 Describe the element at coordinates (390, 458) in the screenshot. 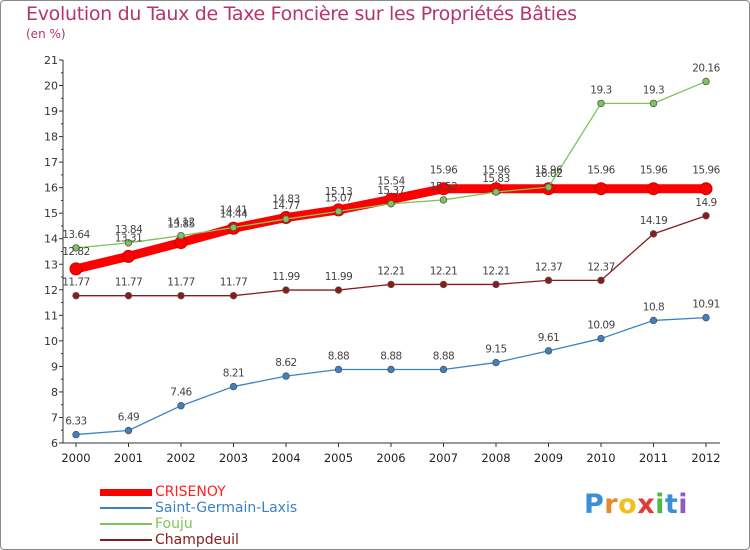

I see `x-tick-label: 2006` at that location.